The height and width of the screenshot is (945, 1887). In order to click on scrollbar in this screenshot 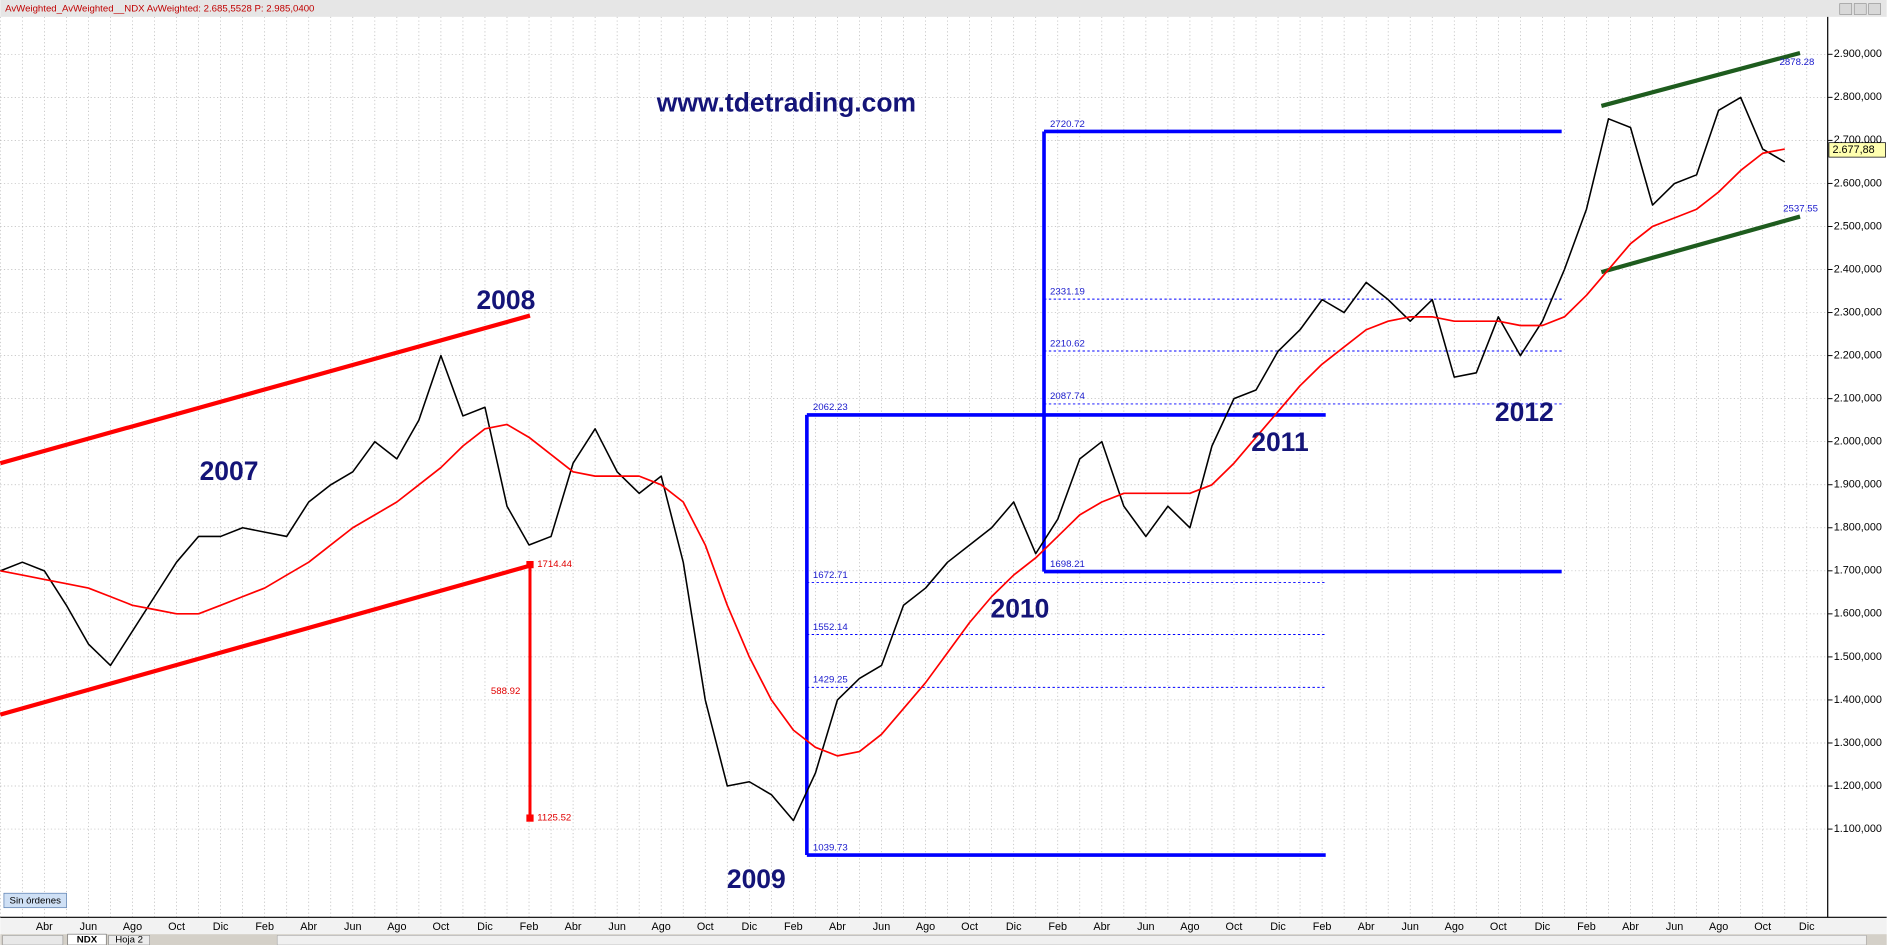, I will do `click(1071, 940)`.